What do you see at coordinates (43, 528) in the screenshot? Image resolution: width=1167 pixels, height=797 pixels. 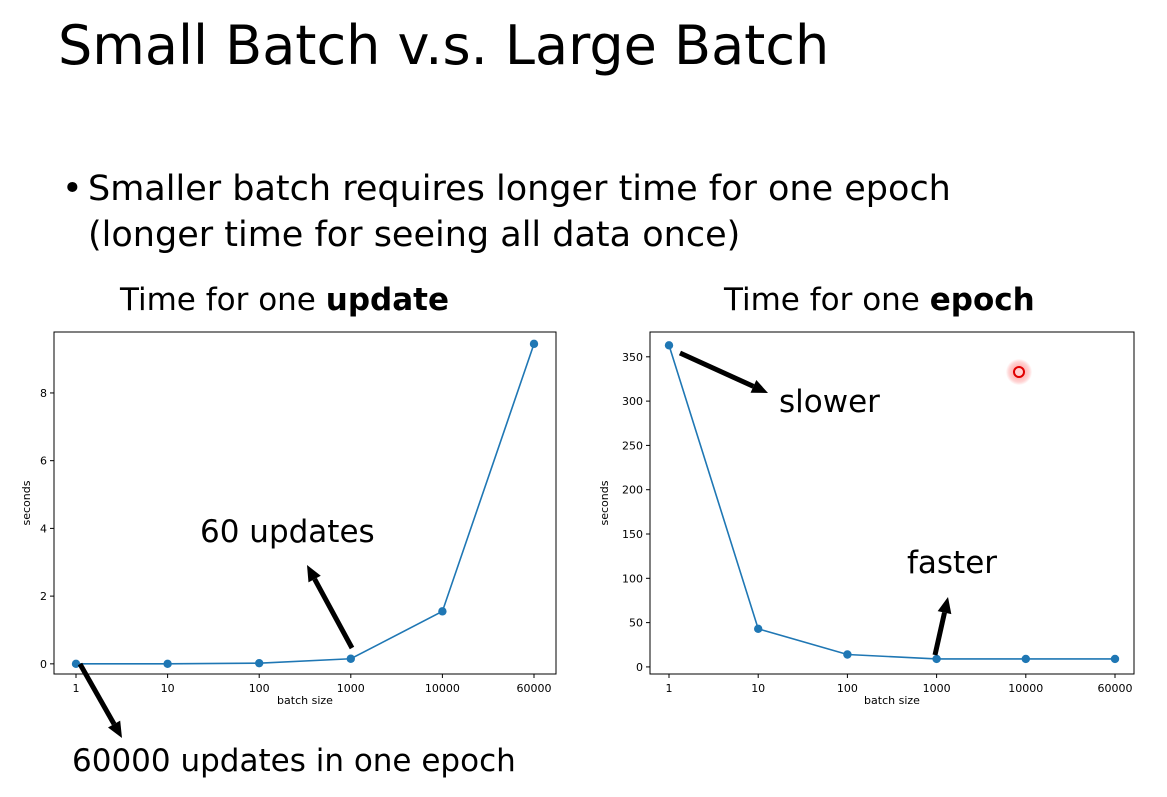 I see `y-tick-label-left: 4` at bounding box center [43, 528].